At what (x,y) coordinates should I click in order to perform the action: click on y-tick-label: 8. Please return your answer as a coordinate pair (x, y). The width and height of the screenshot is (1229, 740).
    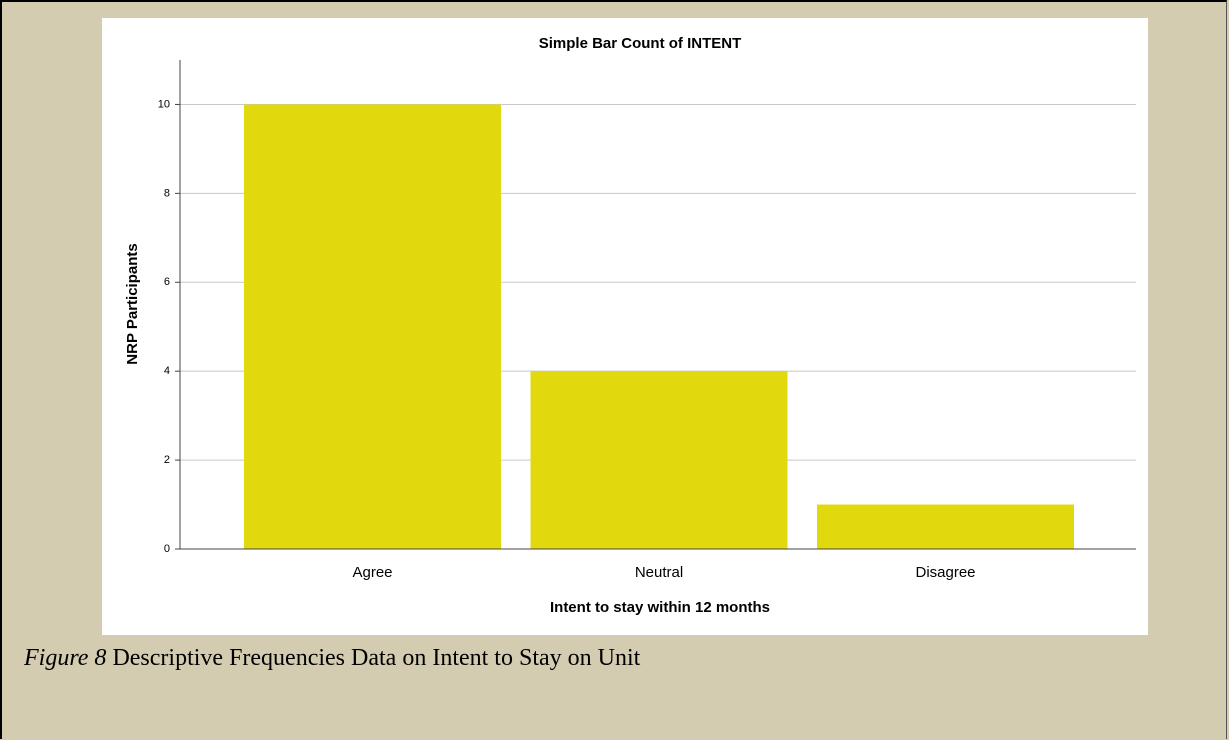
    Looking at the image, I should click on (167, 193).